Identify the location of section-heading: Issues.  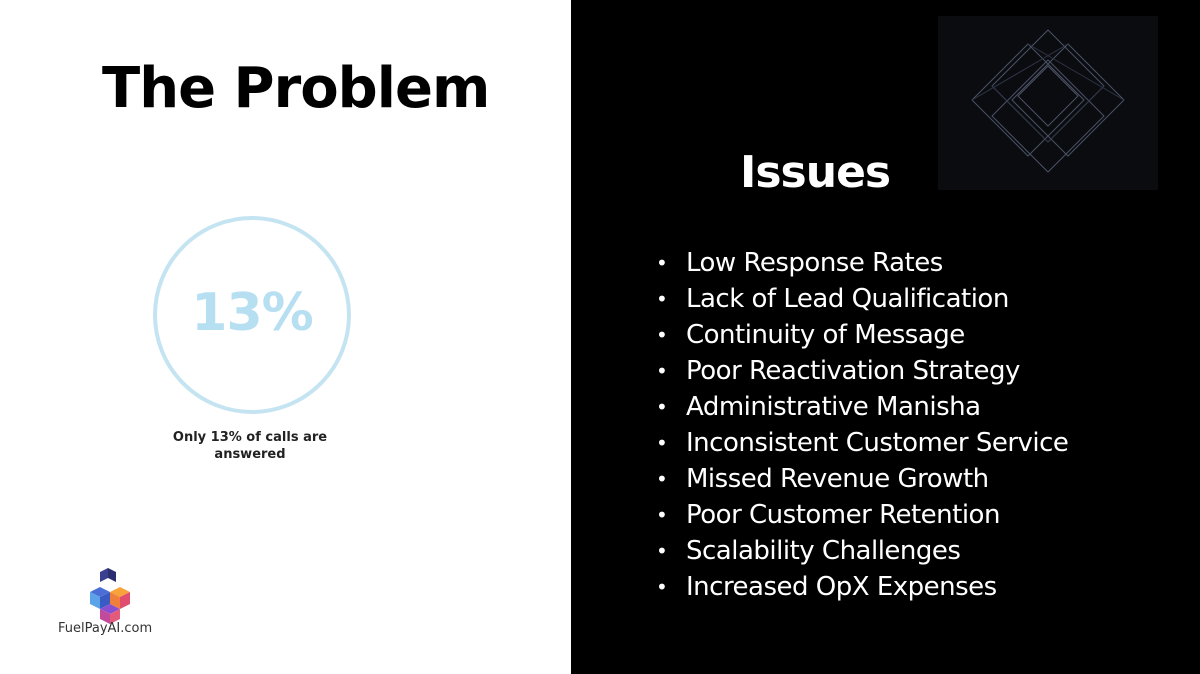
(815, 172).